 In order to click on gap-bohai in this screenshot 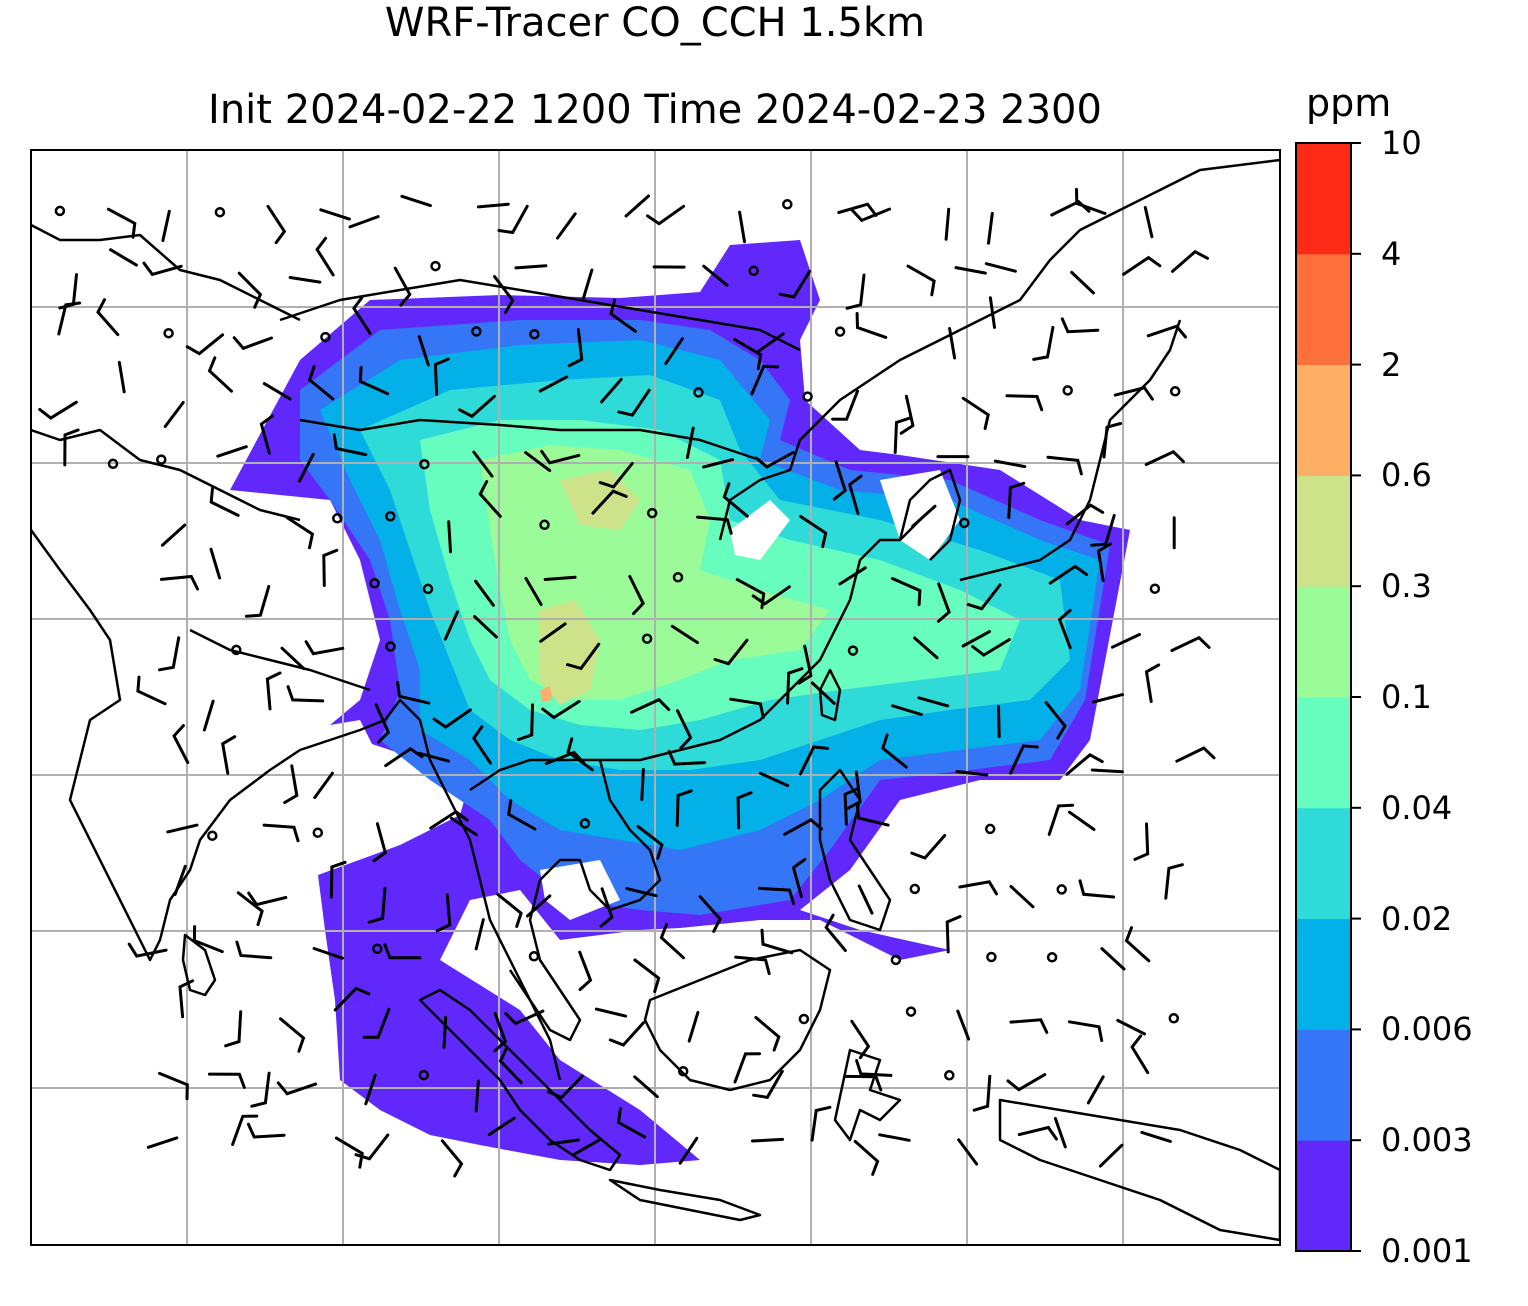, I will do `click(760, 530)`.